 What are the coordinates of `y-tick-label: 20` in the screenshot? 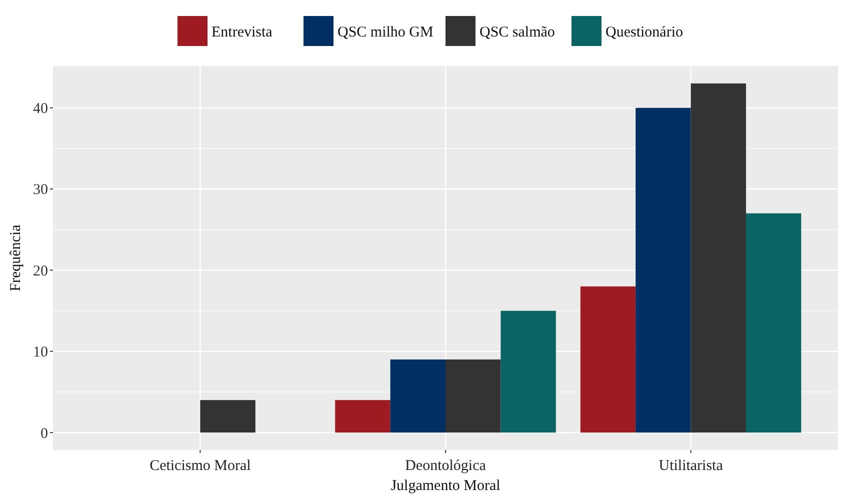 It's located at (40, 271).